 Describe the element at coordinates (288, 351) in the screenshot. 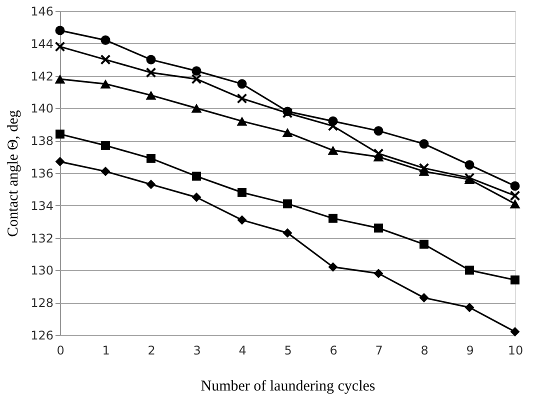

I see `x-tick-label: 5` at that location.